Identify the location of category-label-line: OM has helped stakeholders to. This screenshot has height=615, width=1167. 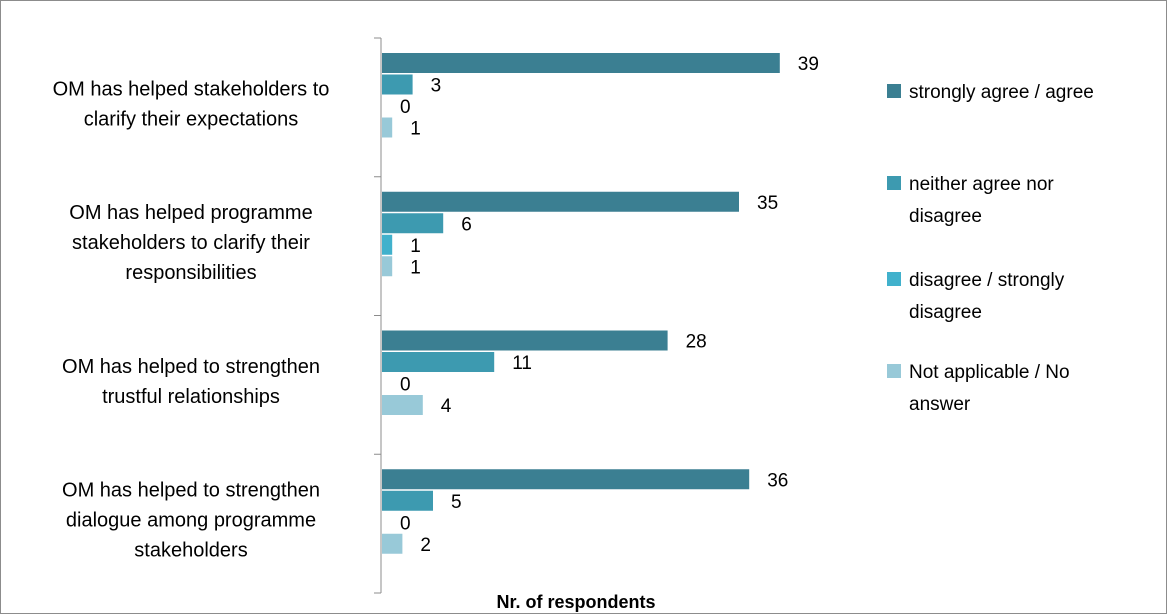
(191, 89).